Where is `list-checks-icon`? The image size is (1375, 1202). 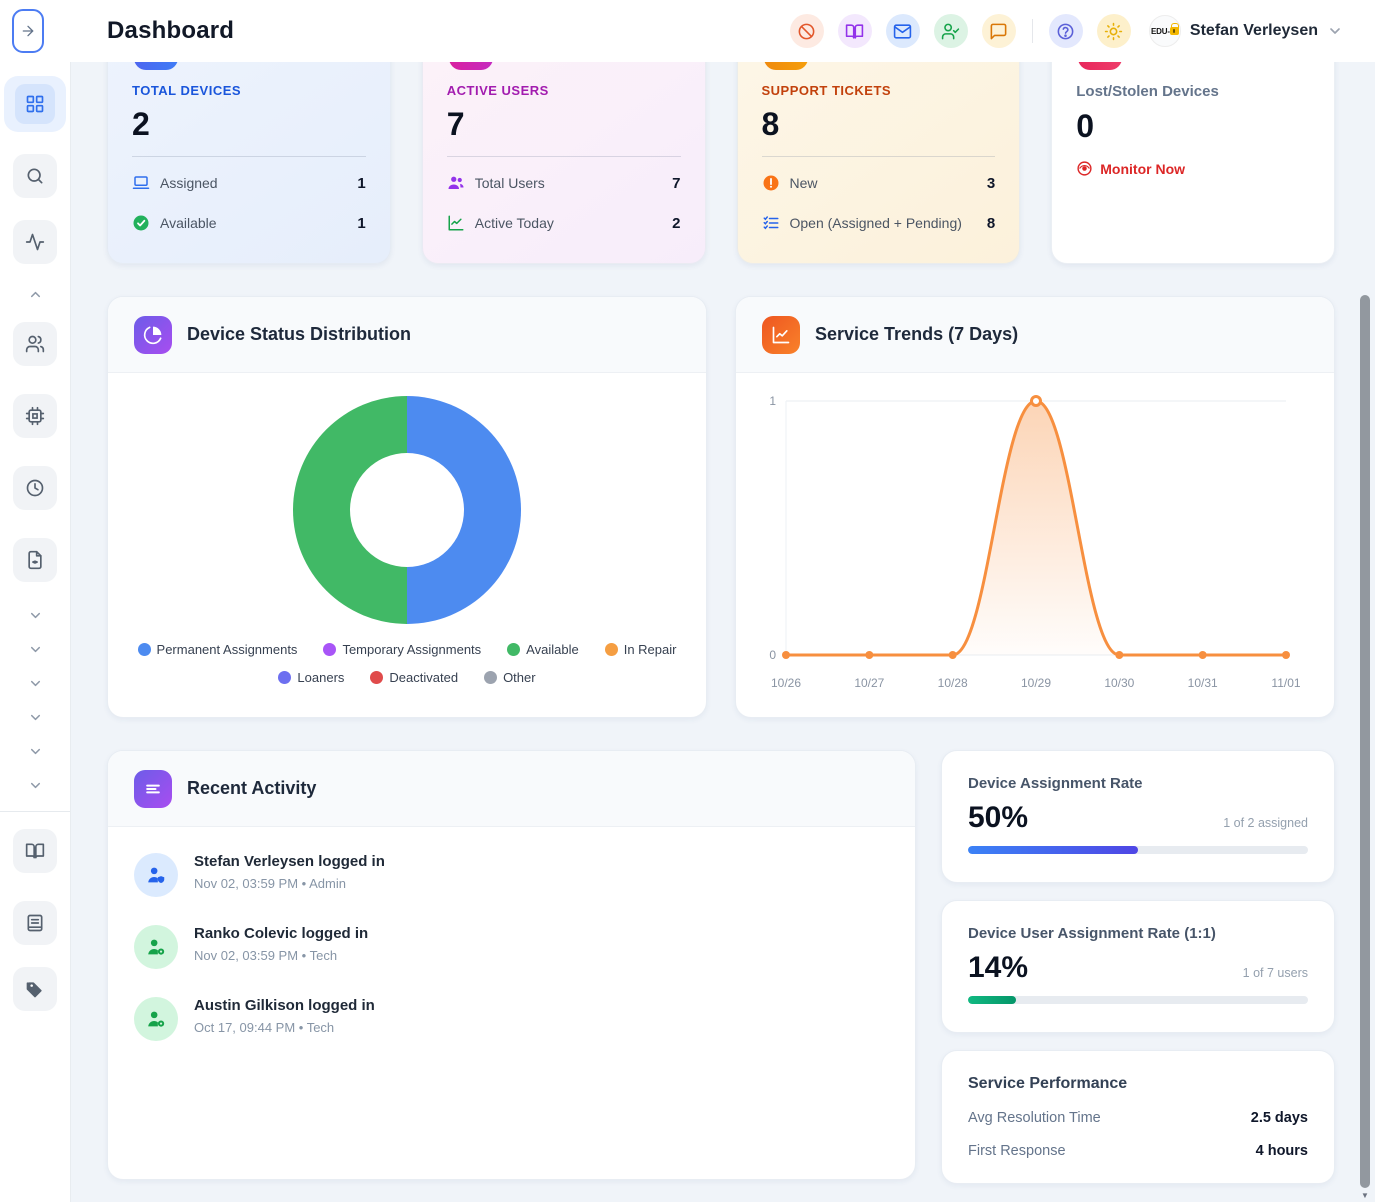 list-checks-icon is located at coordinates (770, 223).